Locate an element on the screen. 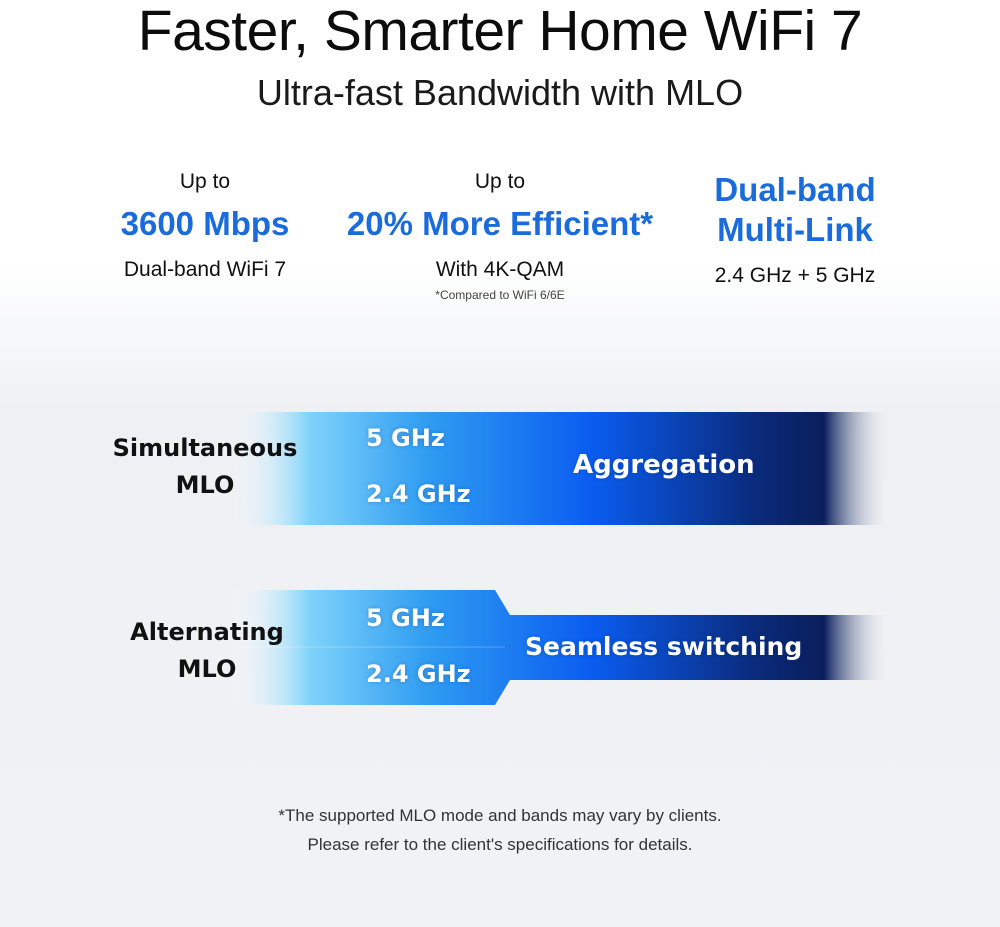 The height and width of the screenshot is (927, 1000). seamless-switching-label: Seamless switching is located at coordinates (664, 646).